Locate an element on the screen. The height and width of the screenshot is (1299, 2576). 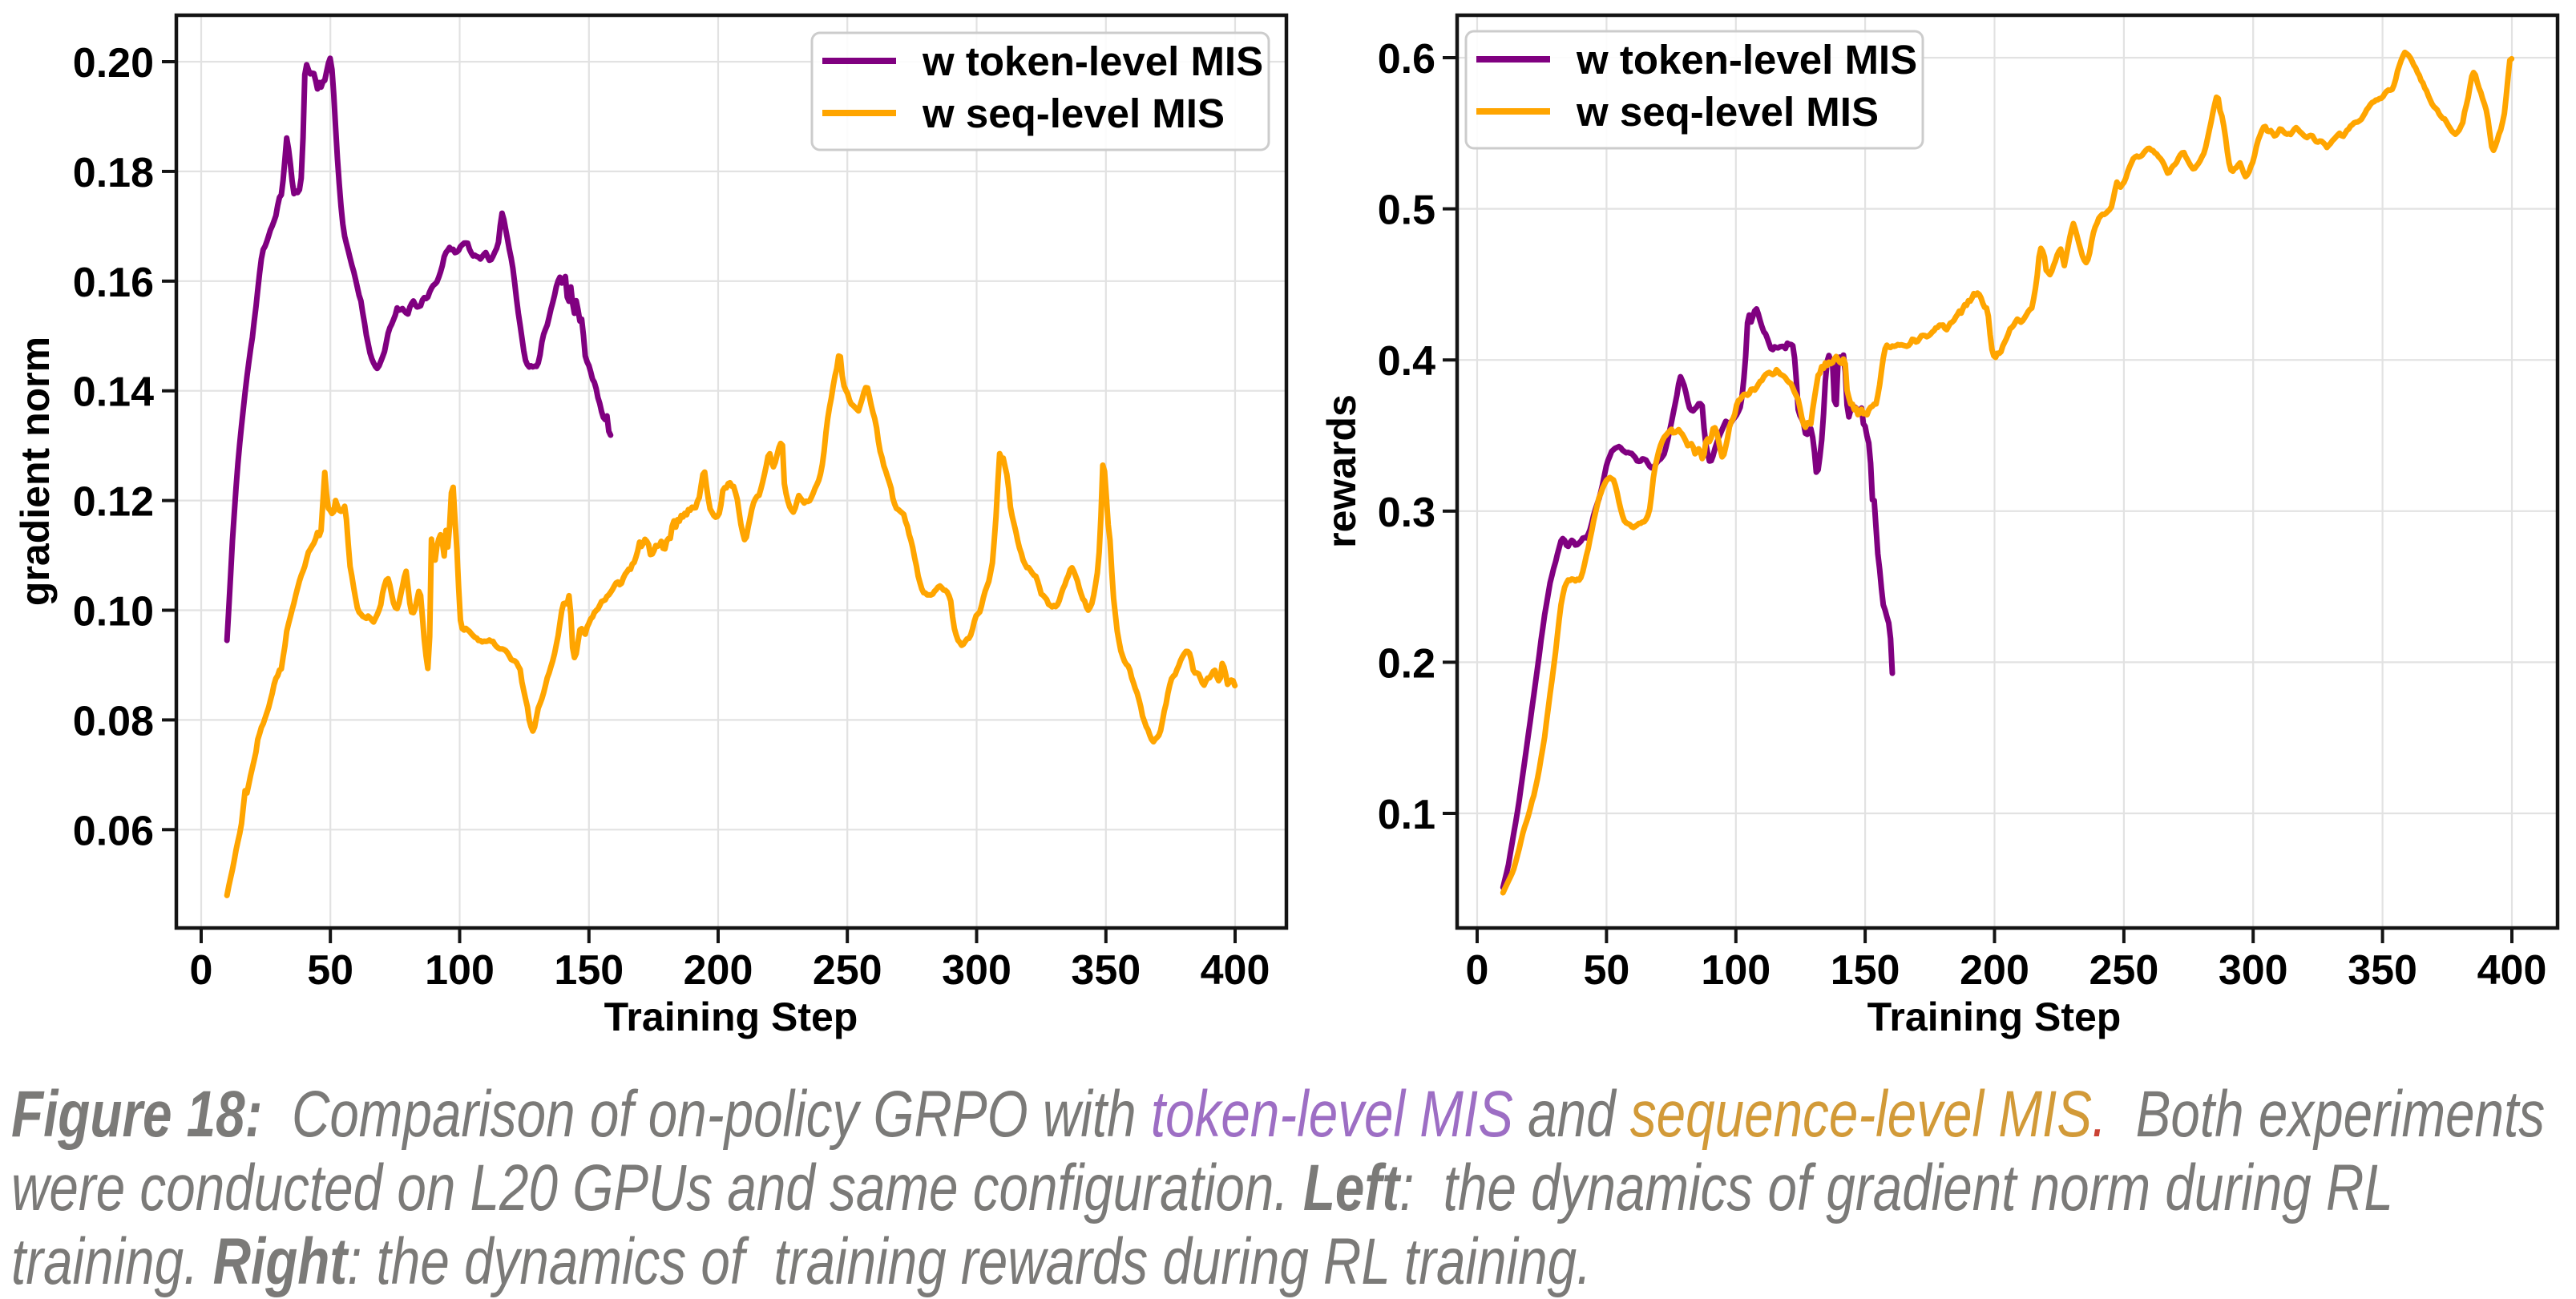
svg-text: rewards is located at coordinates (1341, 471).